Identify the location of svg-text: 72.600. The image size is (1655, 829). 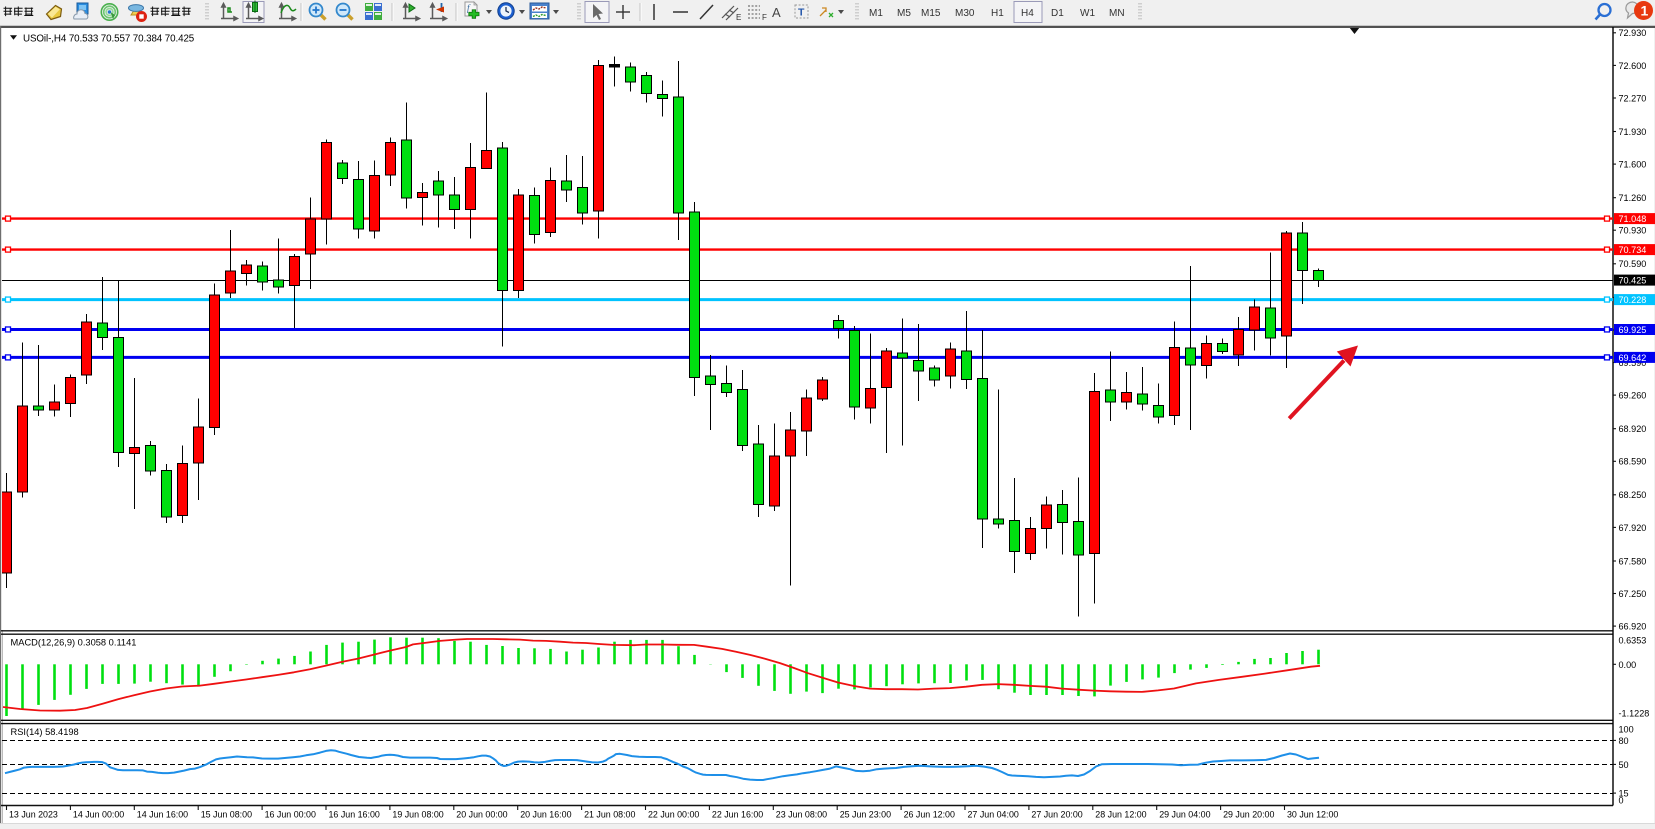
(1633, 66).